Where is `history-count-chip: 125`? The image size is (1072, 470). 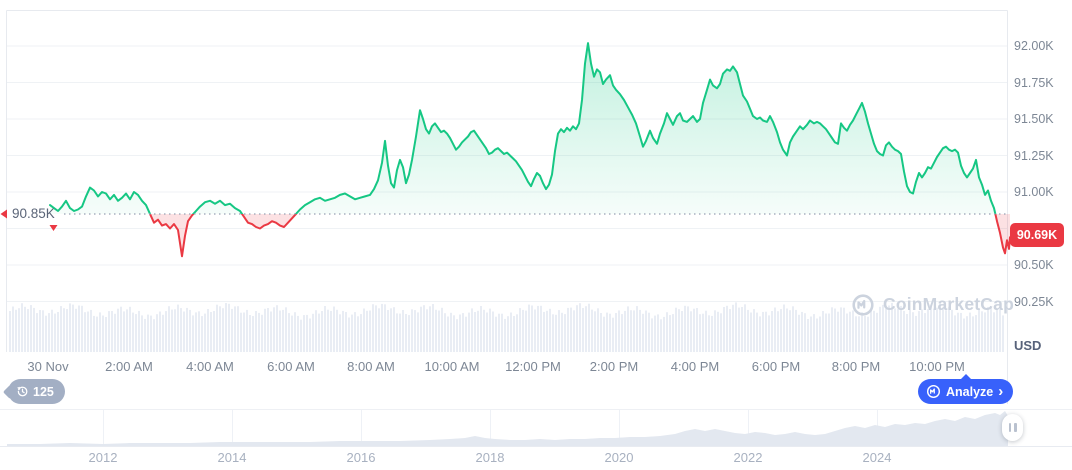
history-count-chip: 125 is located at coordinates (36, 391).